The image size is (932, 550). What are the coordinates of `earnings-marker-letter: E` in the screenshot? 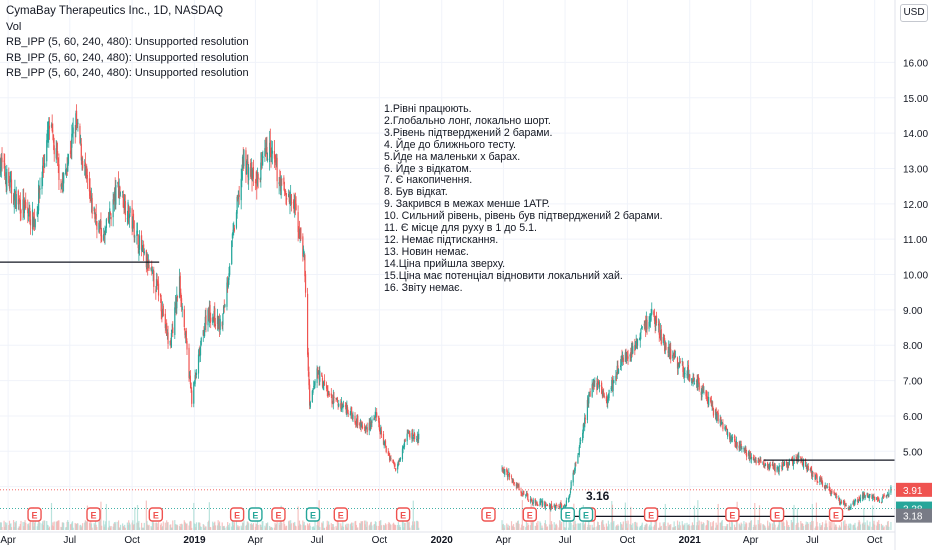 It's located at (237, 516).